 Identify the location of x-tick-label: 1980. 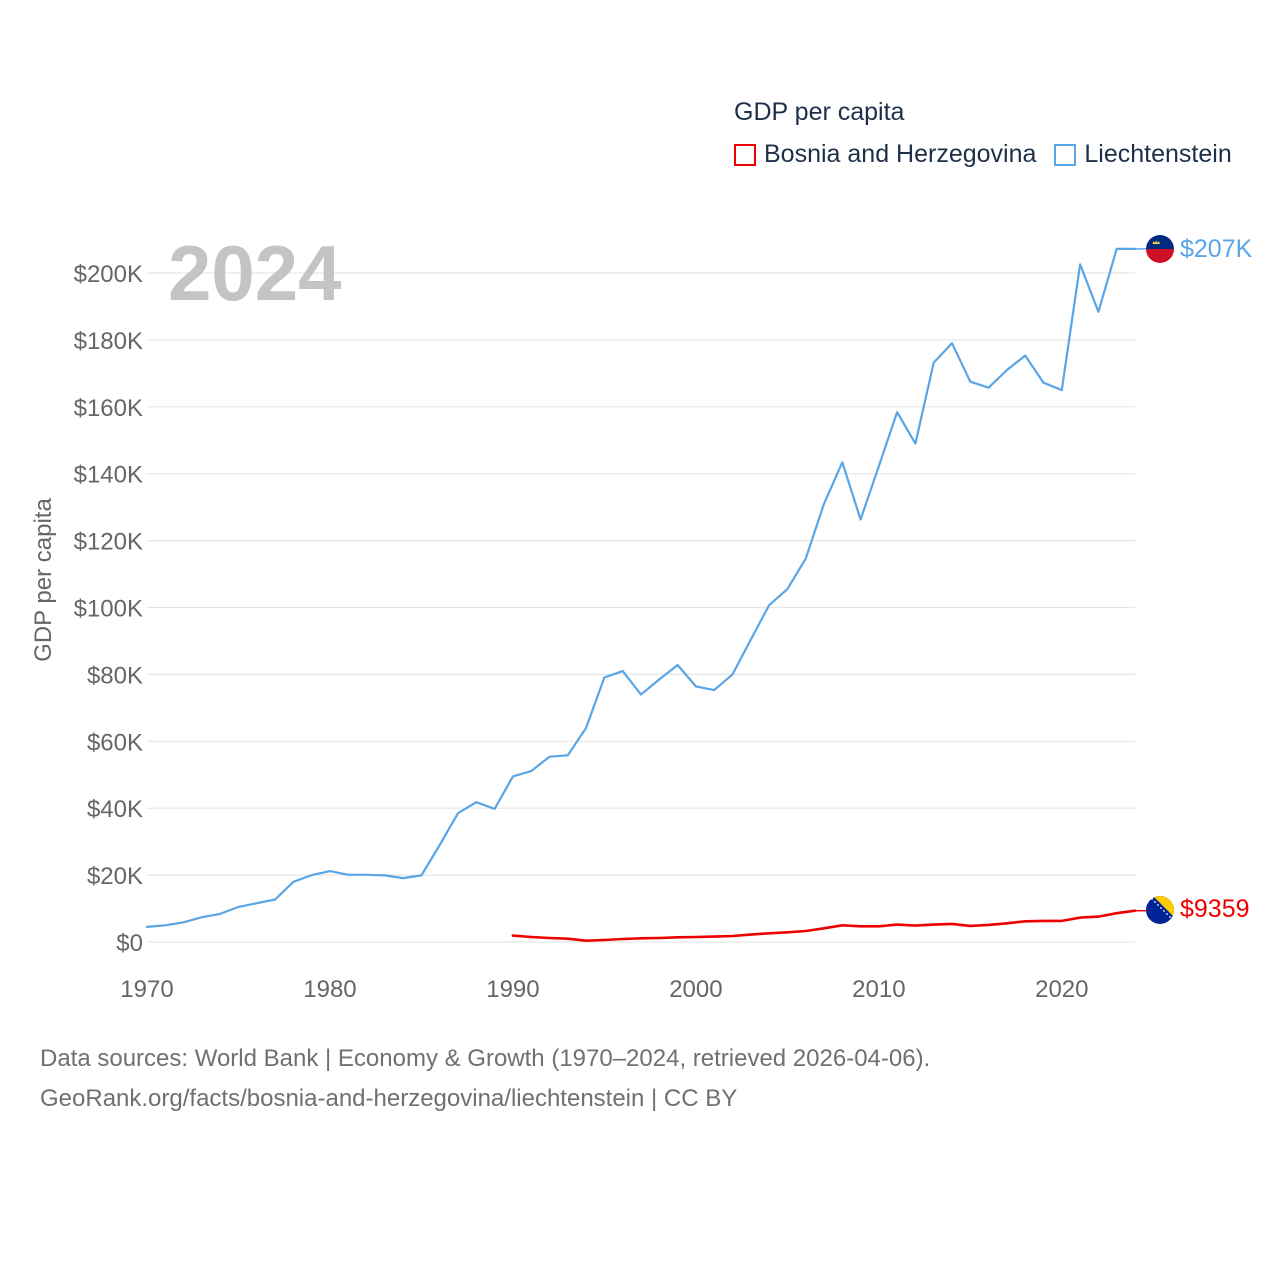
(329, 989).